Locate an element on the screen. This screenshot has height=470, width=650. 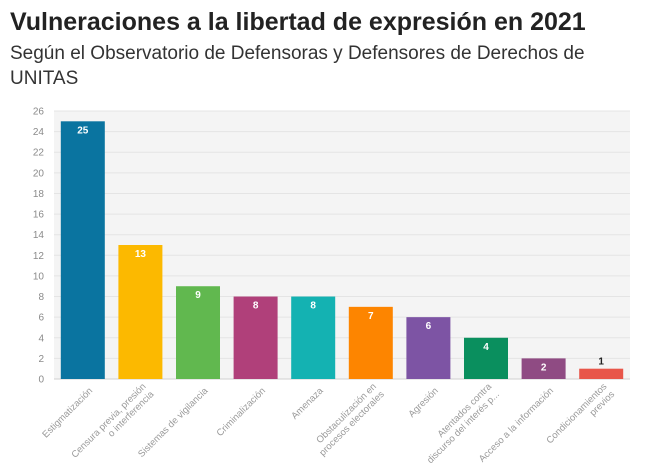
y-tick-label: 0 is located at coordinates (41, 380).